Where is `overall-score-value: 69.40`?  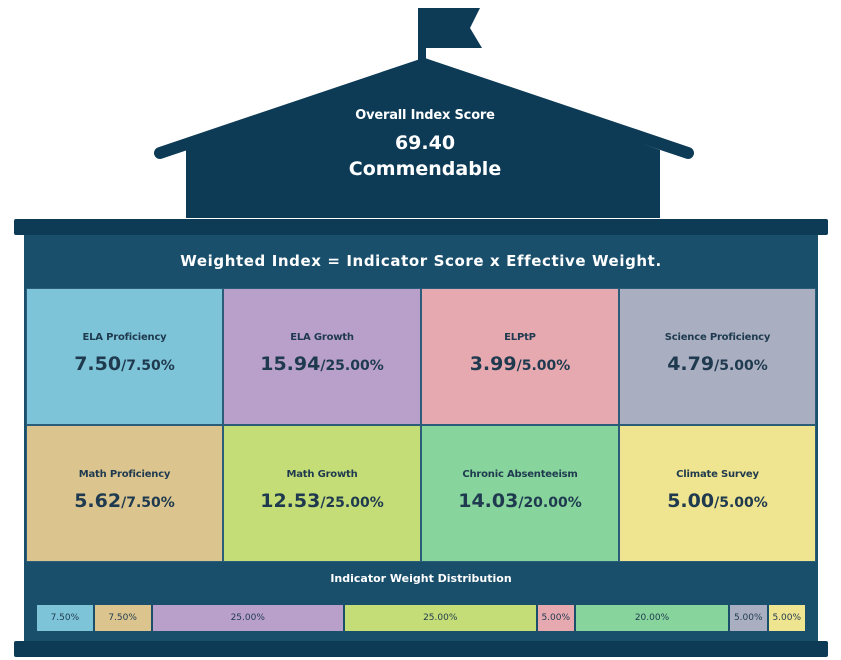 overall-score-value: 69.40 is located at coordinates (425, 143).